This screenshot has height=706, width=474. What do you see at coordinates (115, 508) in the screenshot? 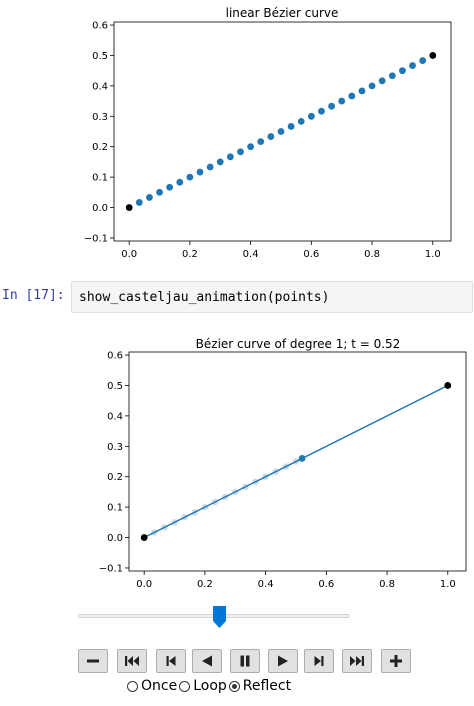
I see `plot2-y-tick-label: 0.1` at bounding box center [115, 508].